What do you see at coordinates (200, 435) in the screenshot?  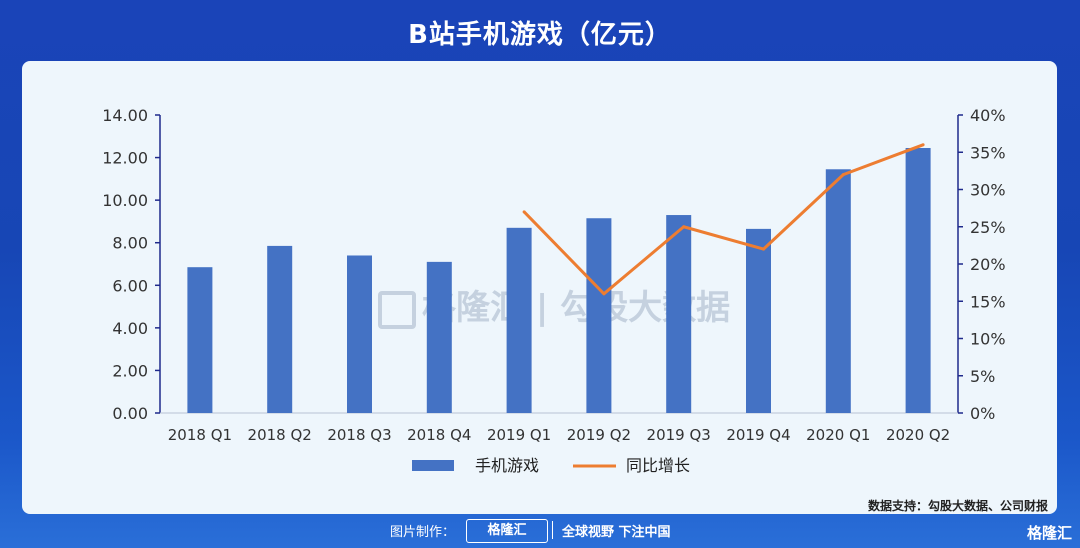 I see `x-tick-label: 2018 Q1` at bounding box center [200, 435].